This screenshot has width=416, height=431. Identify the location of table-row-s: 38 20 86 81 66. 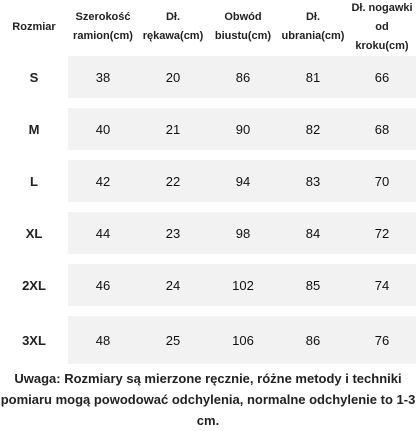
(242, 77).